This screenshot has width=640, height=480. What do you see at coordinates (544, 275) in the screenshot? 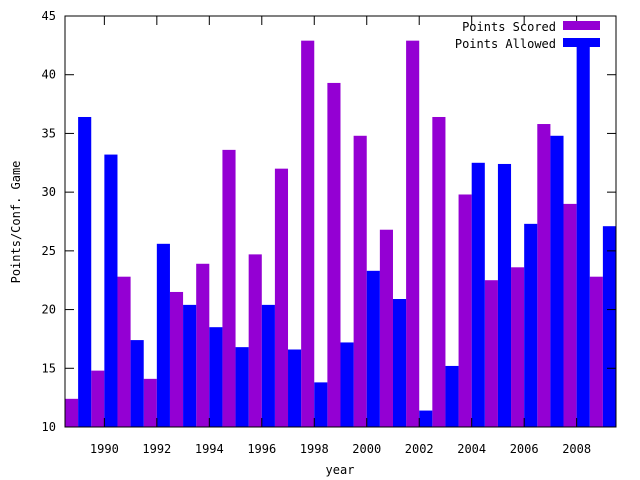
I see `bar-points-scored-2007` at bounding box center [544, 275].